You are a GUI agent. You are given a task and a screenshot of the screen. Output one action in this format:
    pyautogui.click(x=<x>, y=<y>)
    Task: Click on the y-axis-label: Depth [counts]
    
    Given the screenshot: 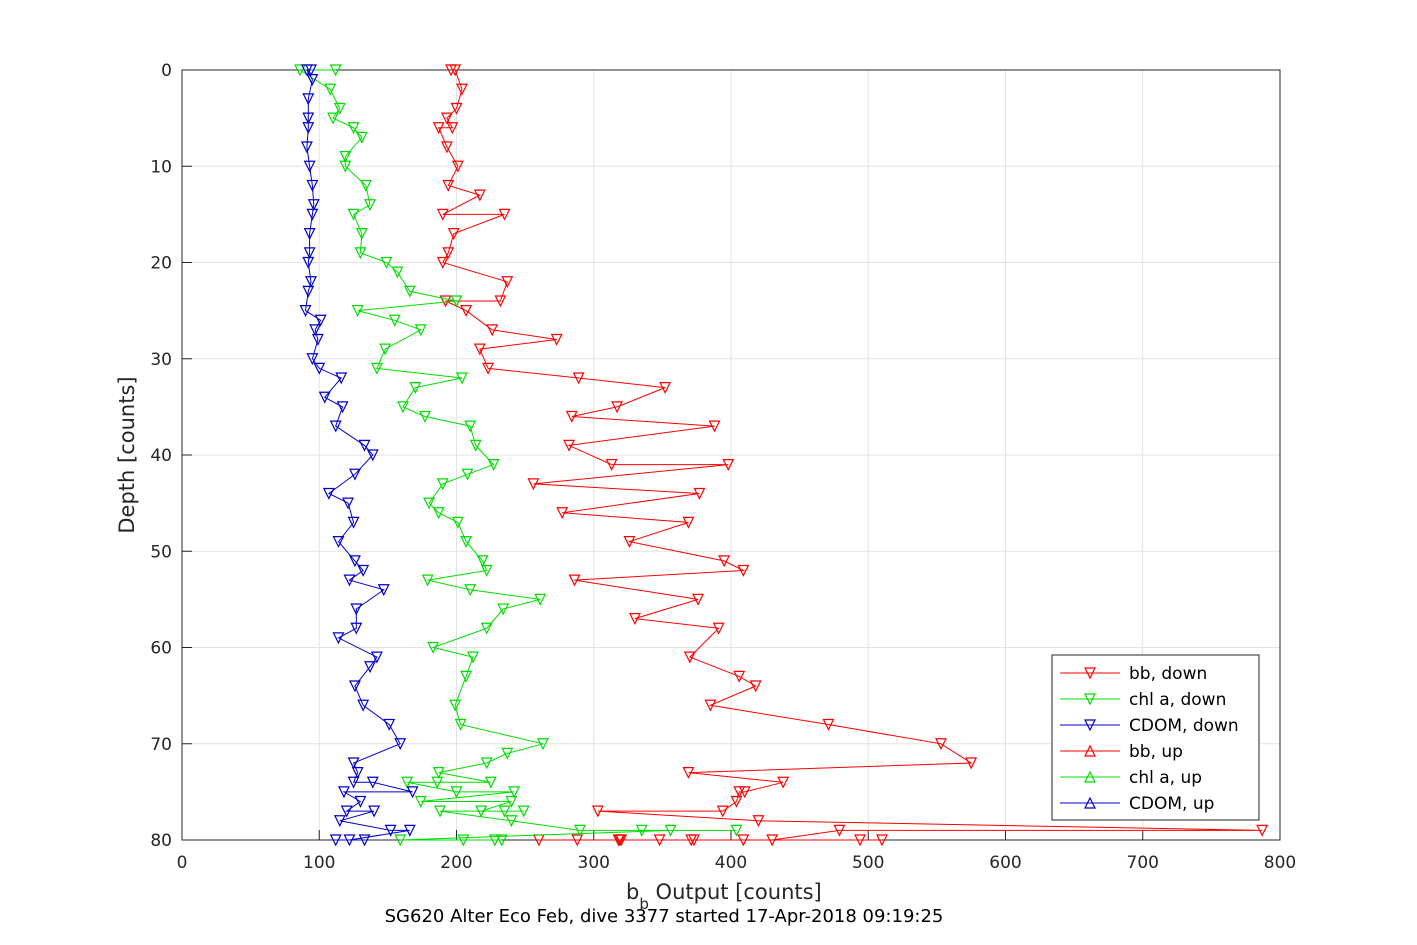 What is the action you would take?
    pyautogui.click(x=127, y=454)
    